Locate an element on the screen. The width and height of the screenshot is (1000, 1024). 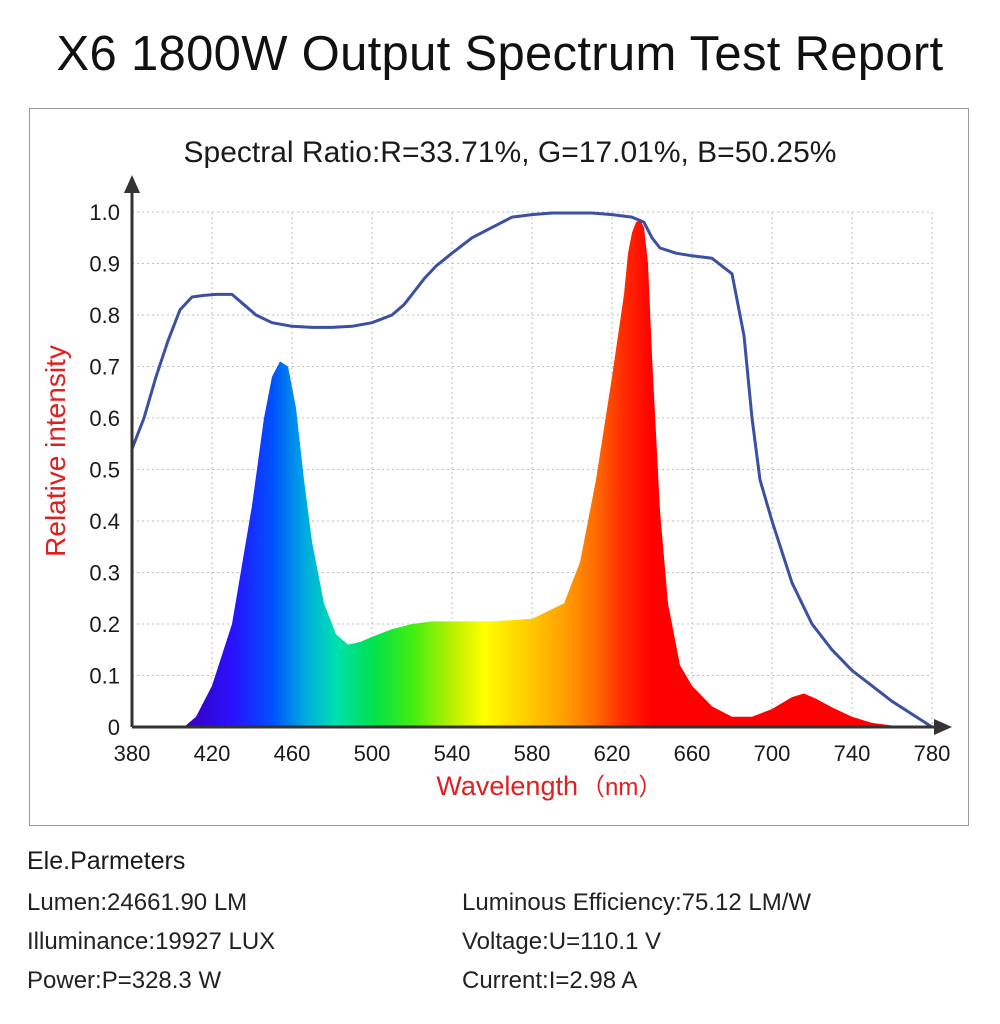
x-axis-label: Wavelength is located at coordinates (507, 786).